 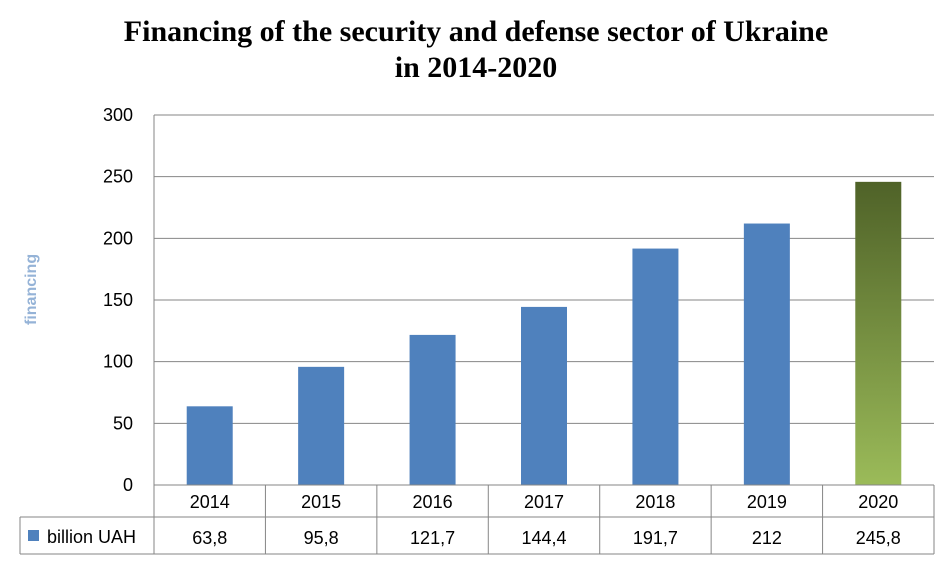 I want to click on bar-2018, so click(x=655, y=366).